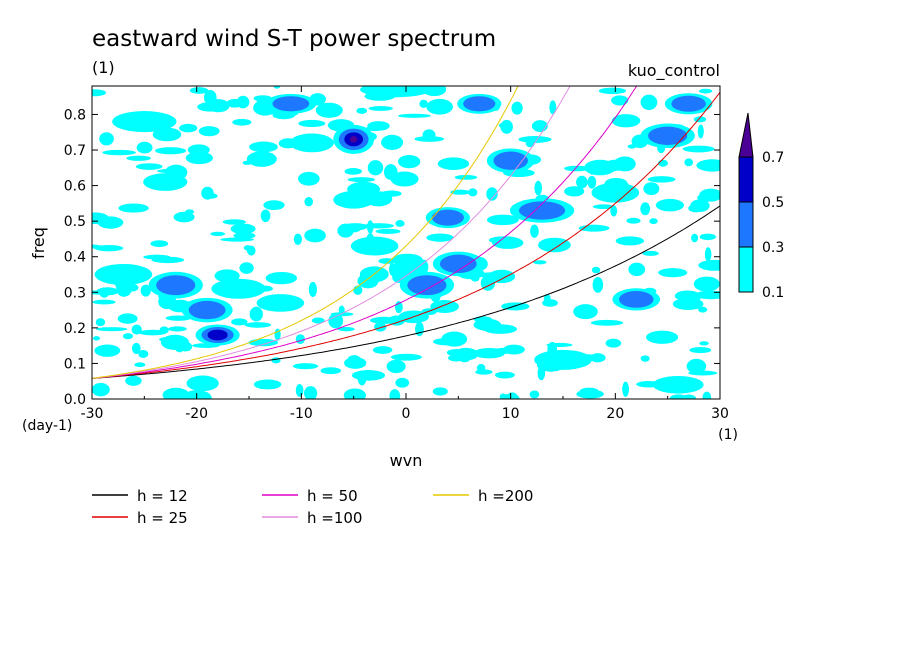 This screenshot has width=904, height=654. Describe the element at coordinates (47, 426) in the screenshot. I see `y-axis-unit: (day-1)` at that location.